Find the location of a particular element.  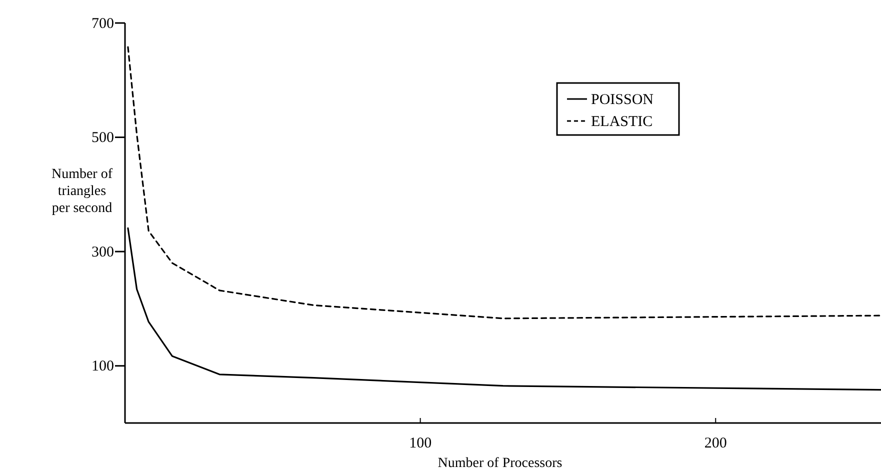

y-tick-label: 700 is located at coordinates (103, 24).